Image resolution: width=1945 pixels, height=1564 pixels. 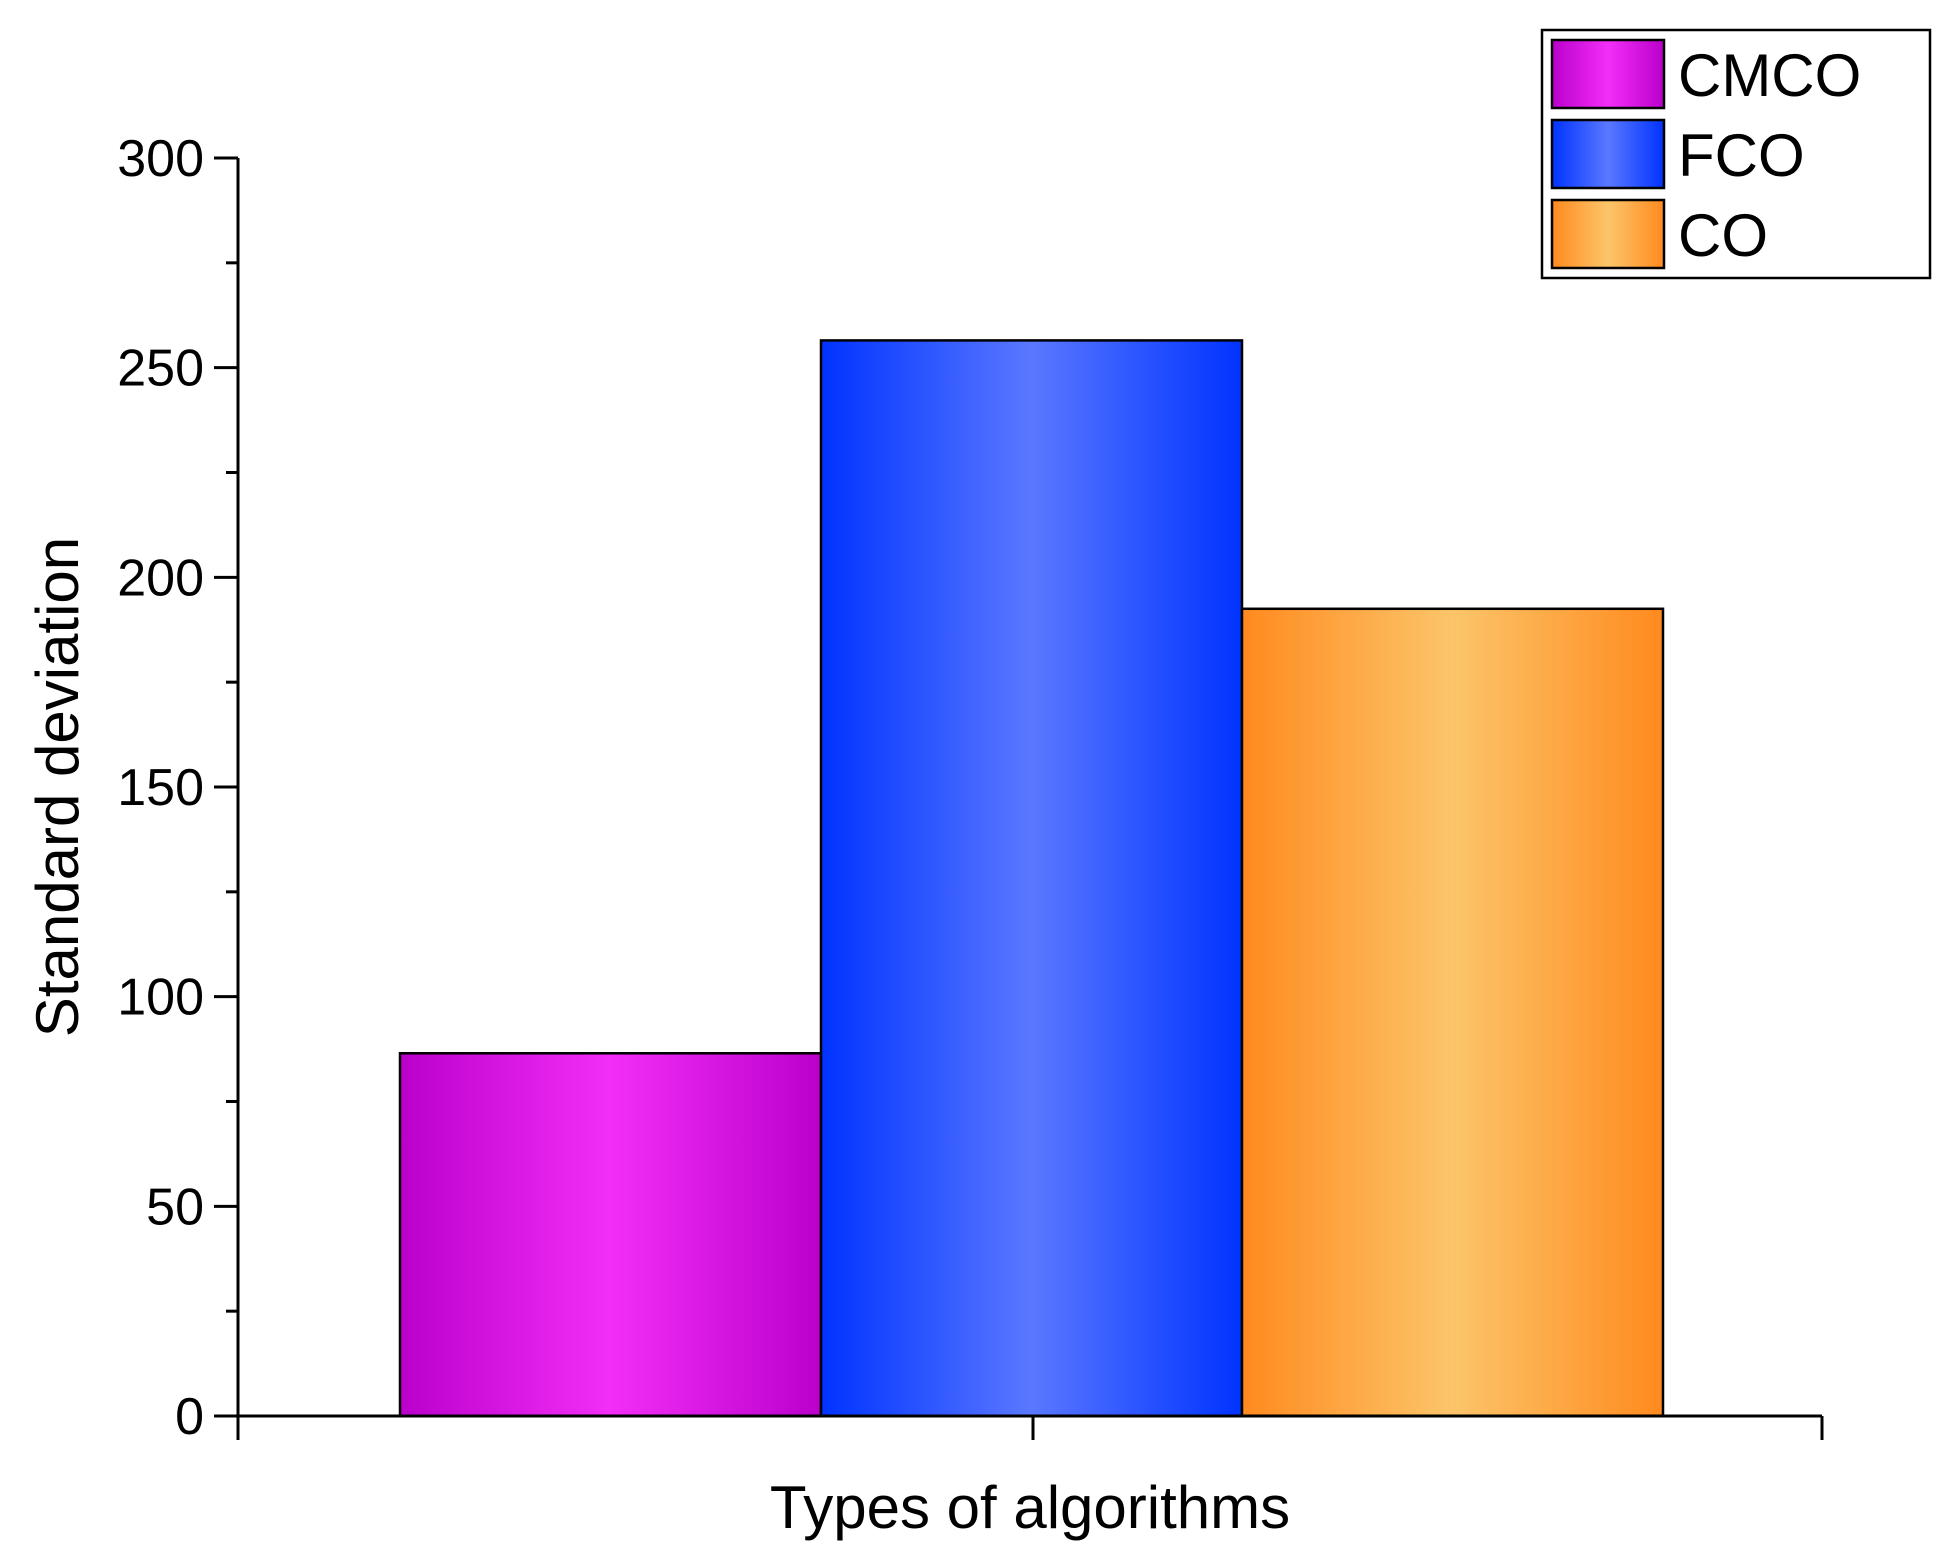 I want to click on y-tick-label: 300, so click(x=160, y=159).